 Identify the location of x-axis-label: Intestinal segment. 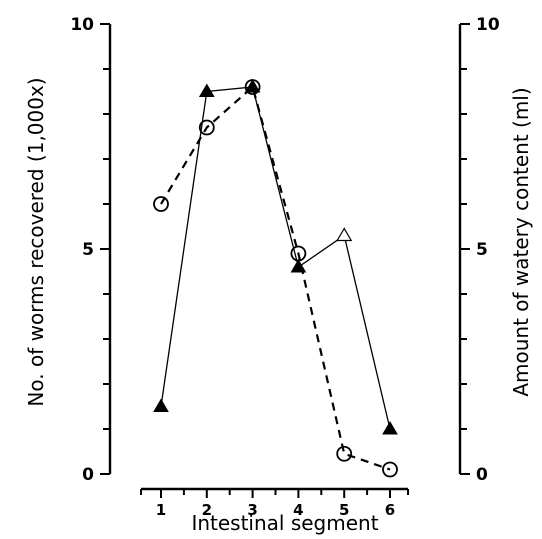
(284, 523).